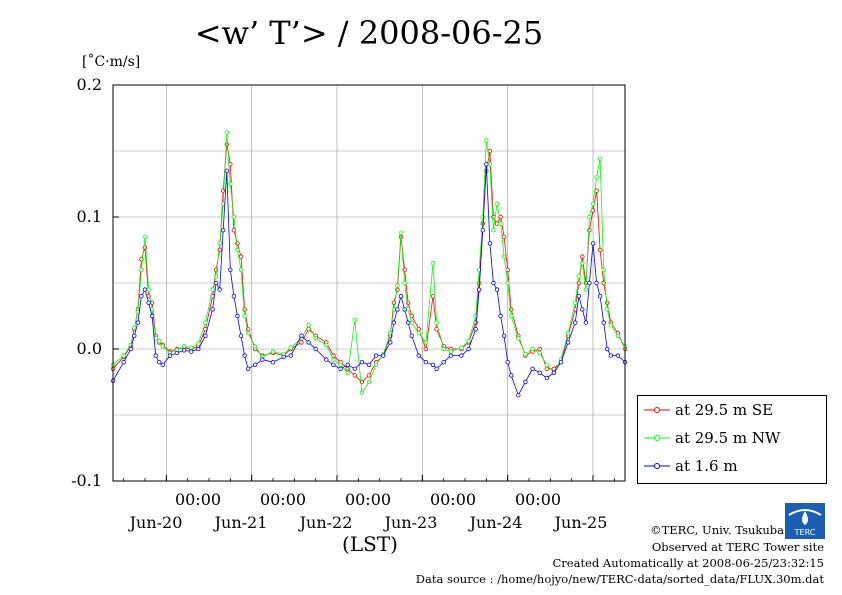  Describe the element at coordinates (581, 522) in the screenshot. I see `x-tick-date-label: Jun-25` at that location.